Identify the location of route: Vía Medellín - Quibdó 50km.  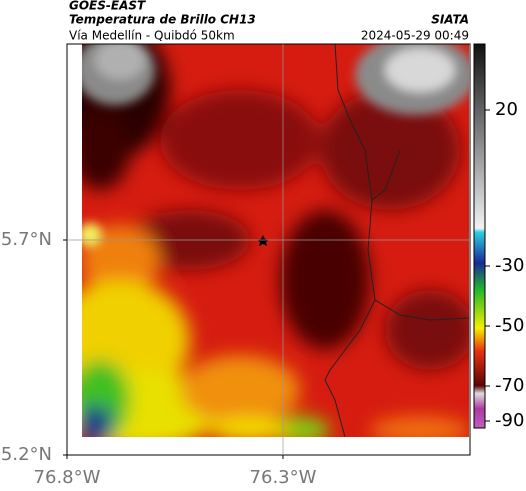
(152, 36).